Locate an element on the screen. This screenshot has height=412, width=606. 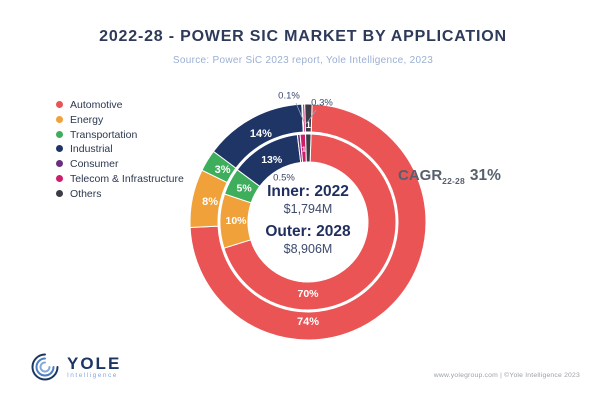
yole-logo-text: YOLE Intelligence is located at coordinates (94, 367).